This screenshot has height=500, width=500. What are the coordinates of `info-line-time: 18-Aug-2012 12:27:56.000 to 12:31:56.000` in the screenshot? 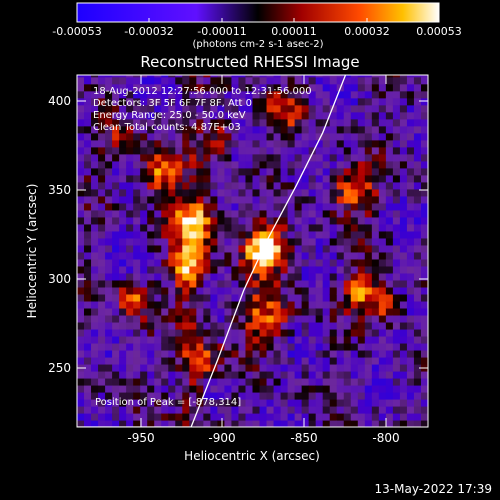 It's located at (202, 91).